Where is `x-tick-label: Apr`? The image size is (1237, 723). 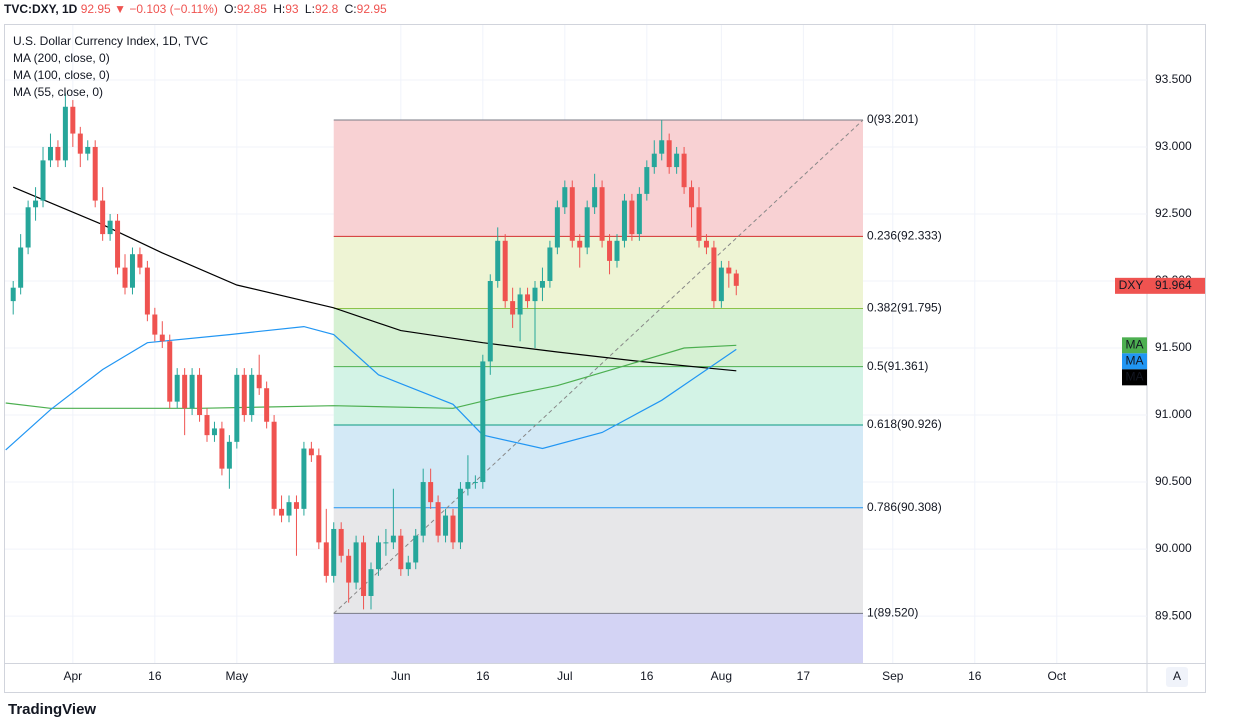
x-tick-label: Apr is located at coordinates (72, 676).